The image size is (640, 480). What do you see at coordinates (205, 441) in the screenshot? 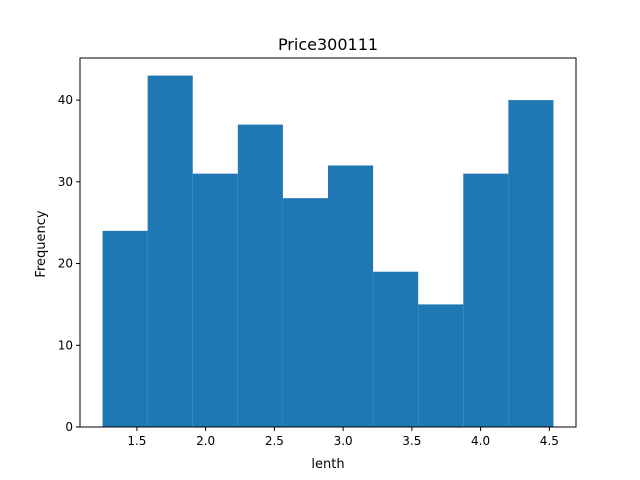
I see `x-tick-label: 2.0` at bounding box center [205, 441].